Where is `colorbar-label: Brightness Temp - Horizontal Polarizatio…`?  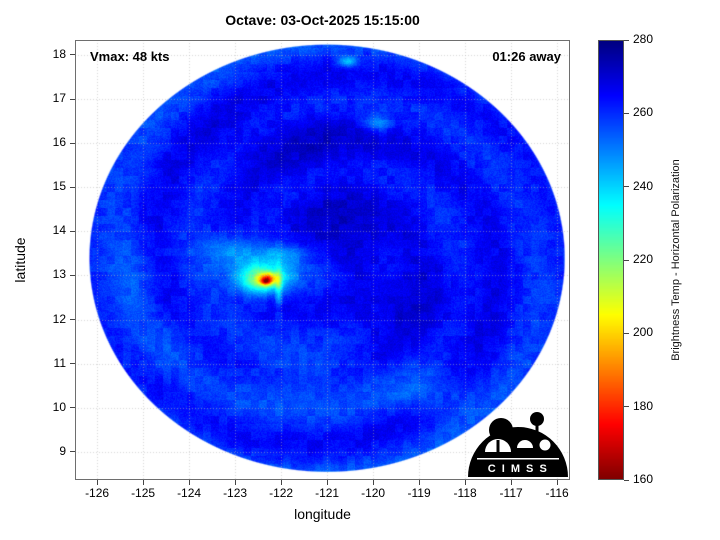 colorbar-label: Brightness Temp - Horizontal Polarizatio… is located at coordinates (676, 260).